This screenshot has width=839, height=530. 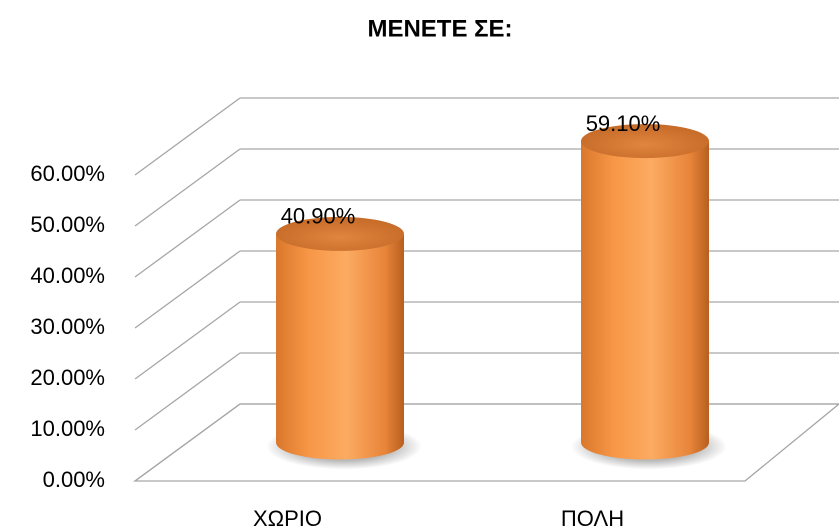 What do you see at coordinates (67, 326) in the screenshot?
I see `y-tick-label: 30.00%` at bounding box center [67, 326].